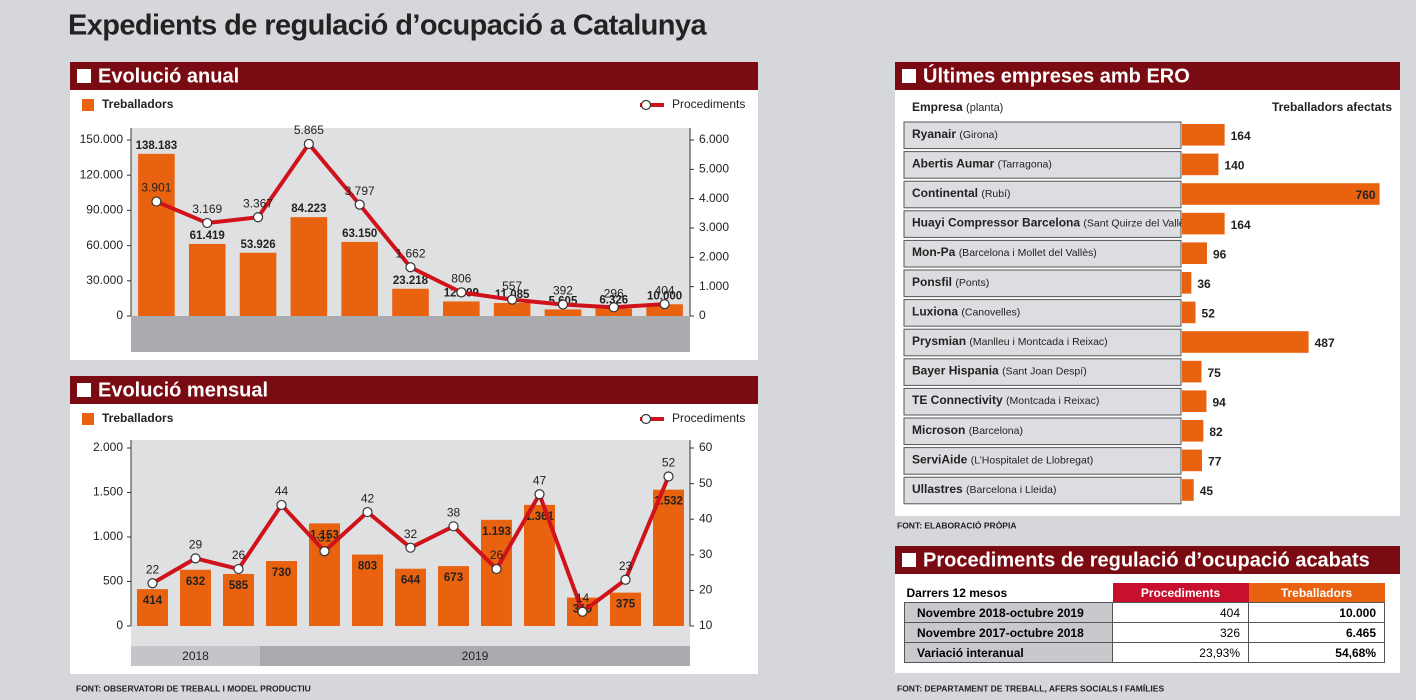 Image resolution: width=1416 pixels, height=700 pixels. Describe the element at coordinates (411, 581) in the screenshot. I see `bar-label: 644` at that location.